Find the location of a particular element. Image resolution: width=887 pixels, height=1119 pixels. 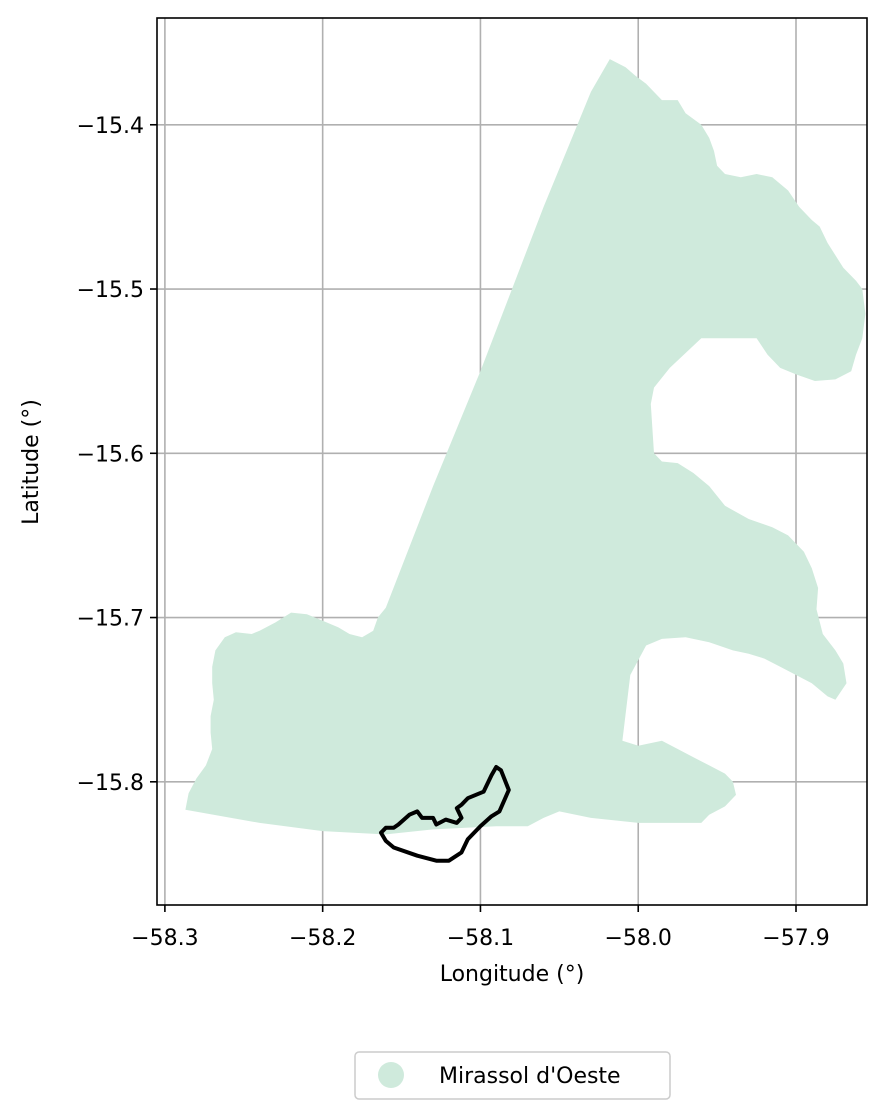

x-tick-label: −58.2 is located at coordinates (322, 938).